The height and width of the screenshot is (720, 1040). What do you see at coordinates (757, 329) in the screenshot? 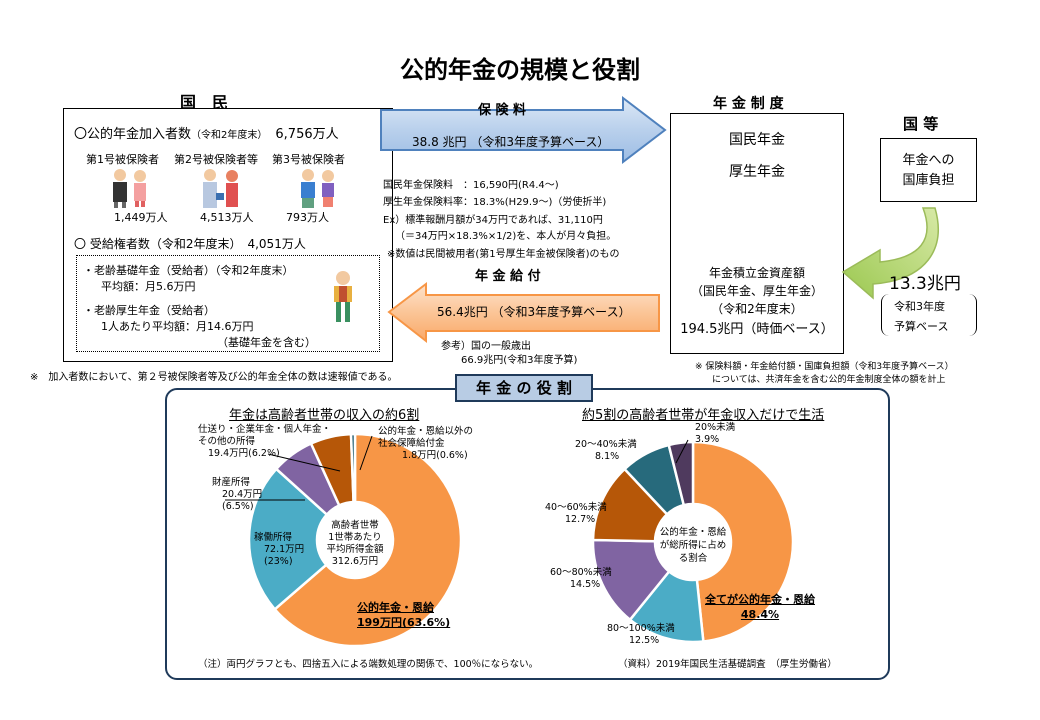
I see `reserve-line4: 194.5兆円（時価ベース）` at bounding box center [757, 329].